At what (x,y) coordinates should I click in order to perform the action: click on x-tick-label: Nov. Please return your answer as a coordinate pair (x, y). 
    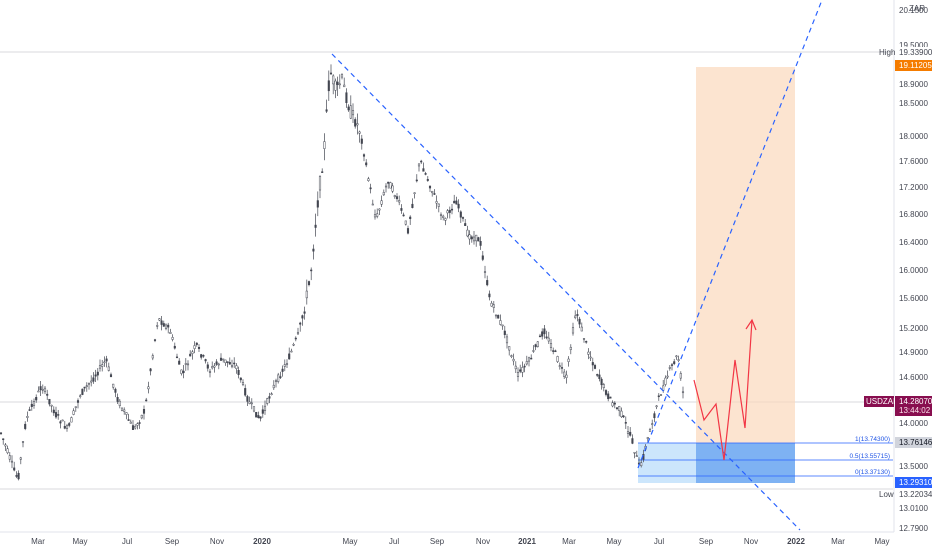
    Looking at the image, I should click on (217, 541).